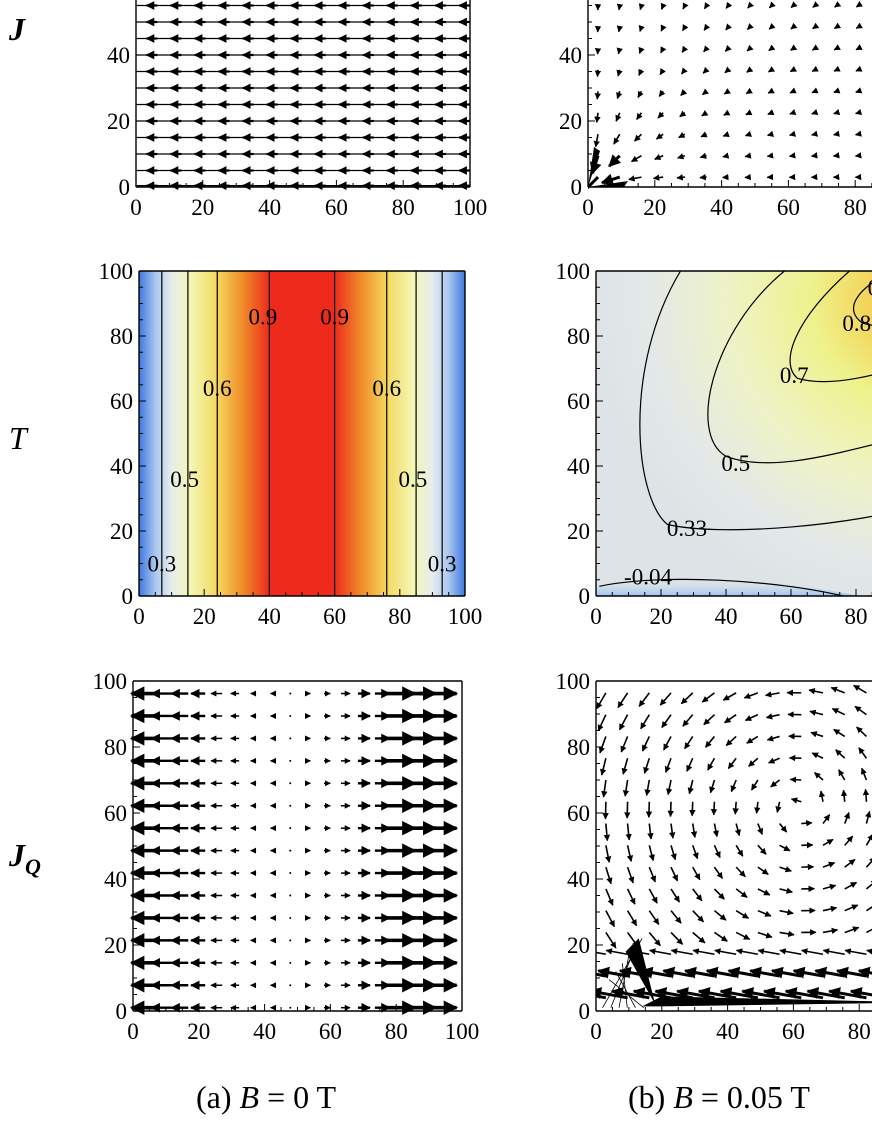 The height and width of the screenshot is (1128, 872). I want to click on heatmap-fill, so click(734, 433).